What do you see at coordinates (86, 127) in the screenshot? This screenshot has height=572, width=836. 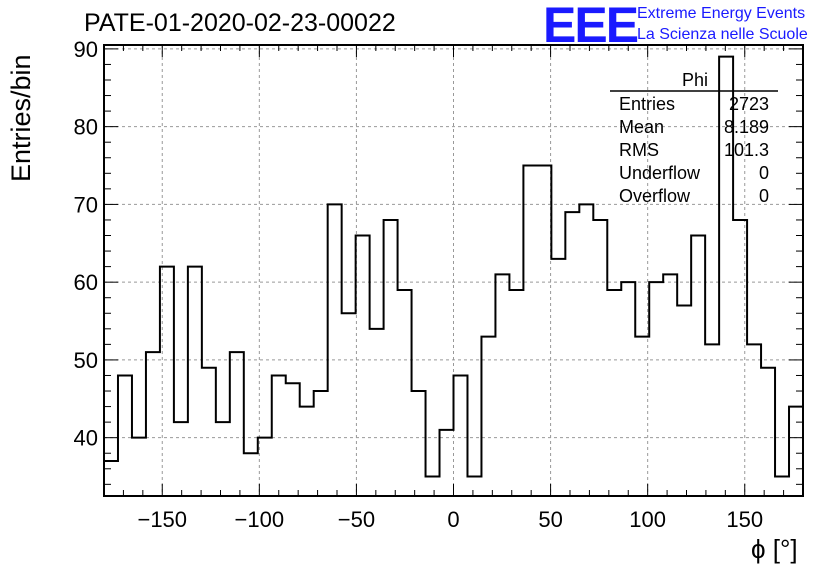 I see `y-tick-label: 80` at bounding box center [86, 127].